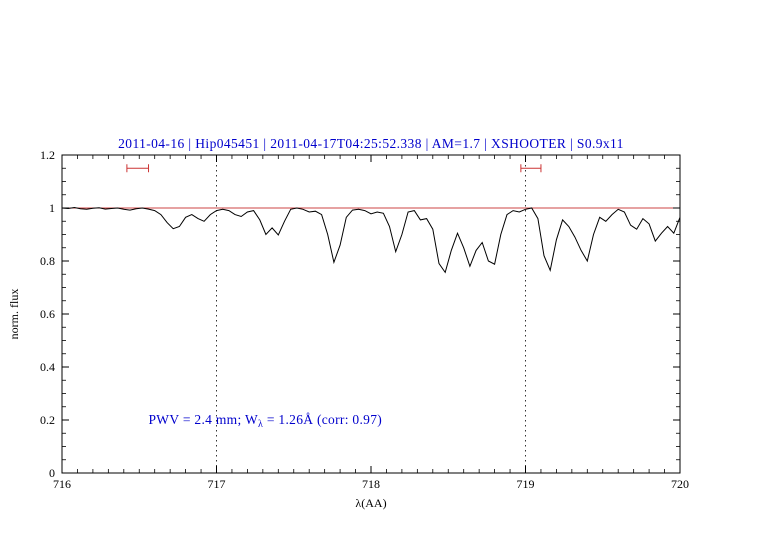 This screenshot has height=542, width=782. What do you see at coordinates (47, 367) in the screenshot?
I see `y-tick-label: 0.4` at bounding box center [47, 367].